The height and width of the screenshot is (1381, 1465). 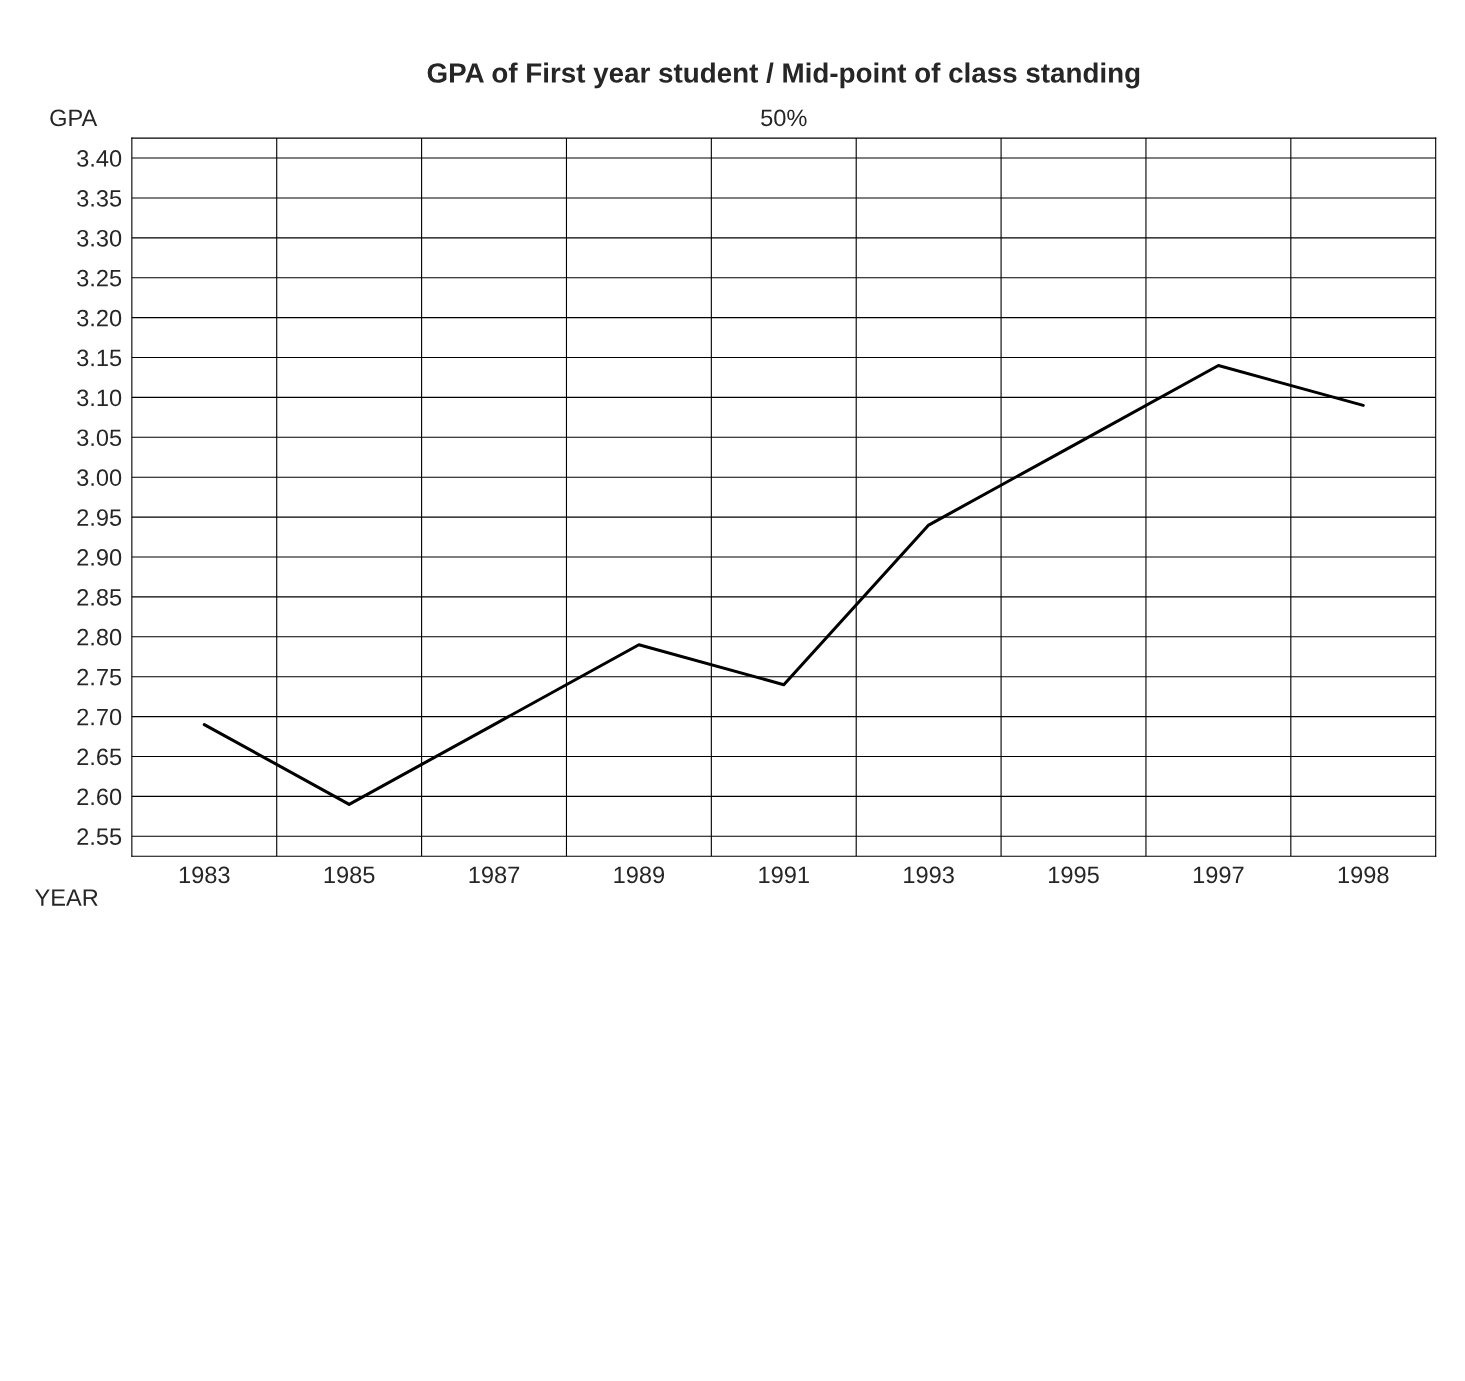 I want to click on y-tick-label: 3.20, so click(x=99, y=318).